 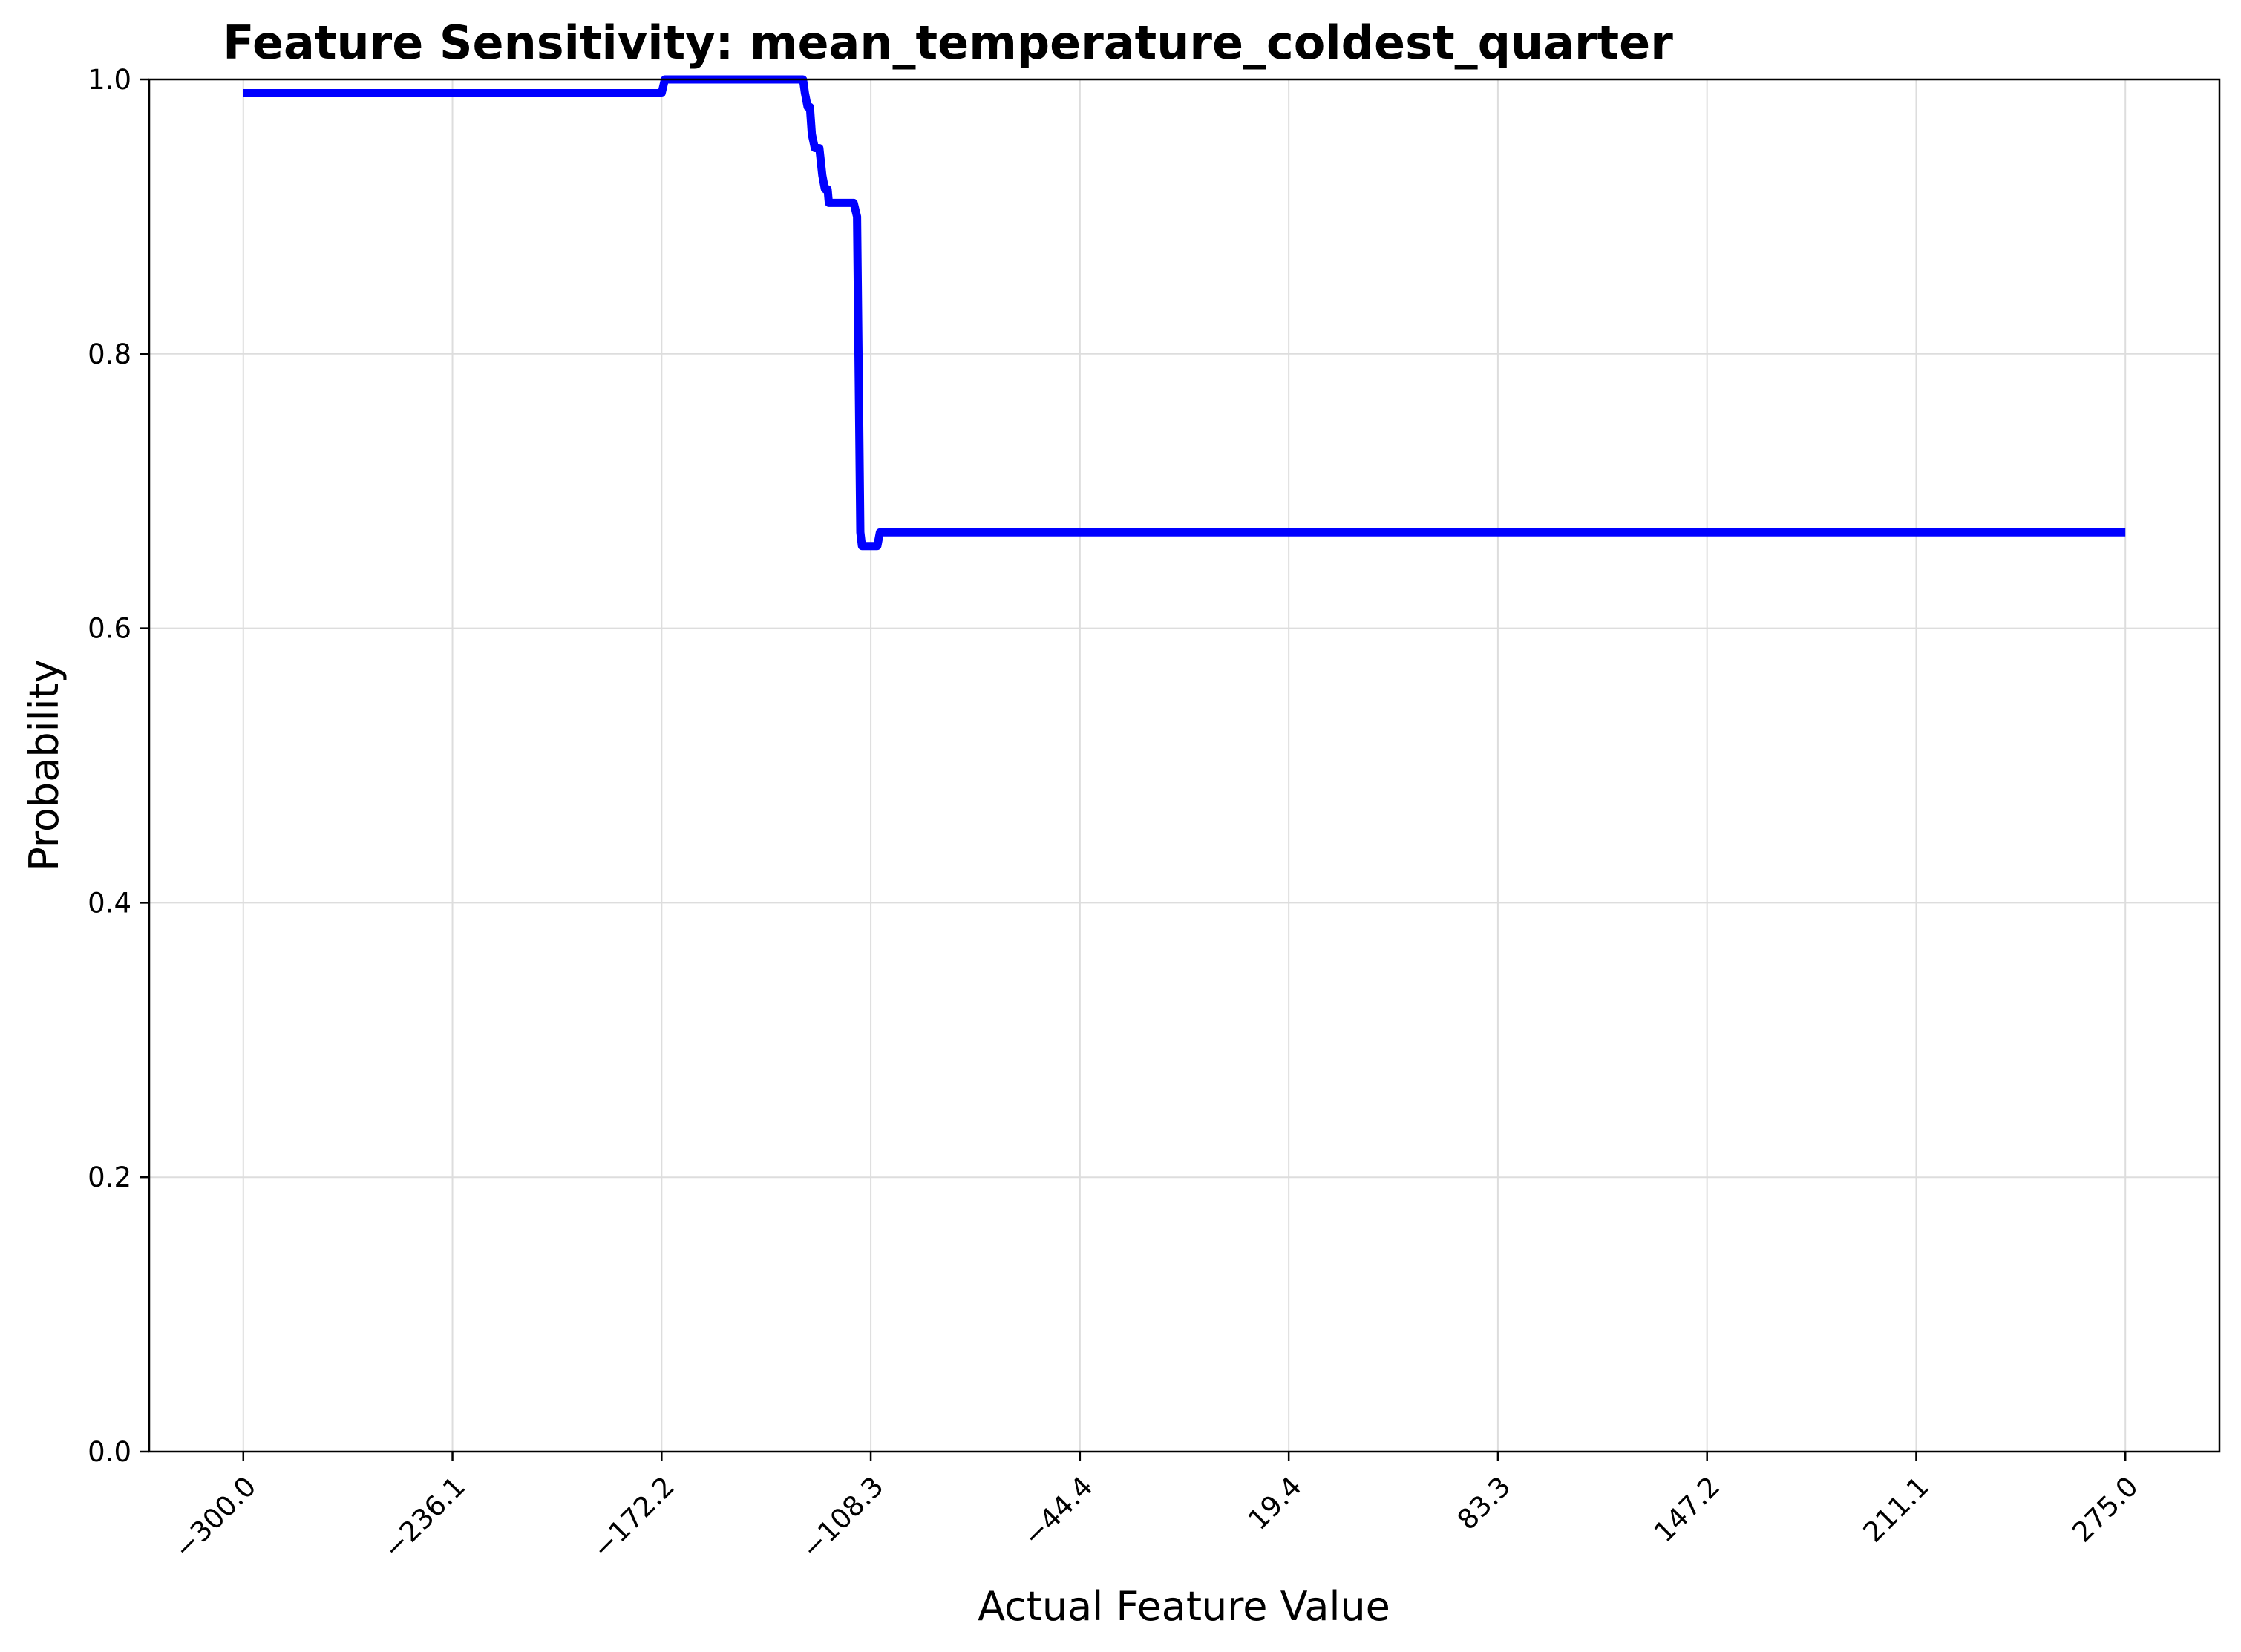 I want to click on x-tick-label: −300.0, so click(x=215, y=1517).